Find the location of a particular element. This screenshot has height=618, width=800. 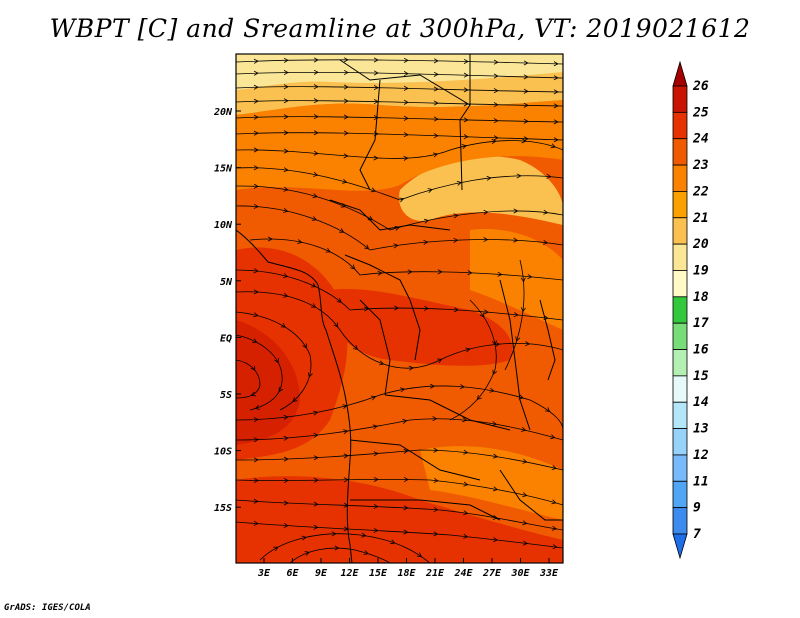

colorbar-label: 20 is located at coordinates (700, 244).